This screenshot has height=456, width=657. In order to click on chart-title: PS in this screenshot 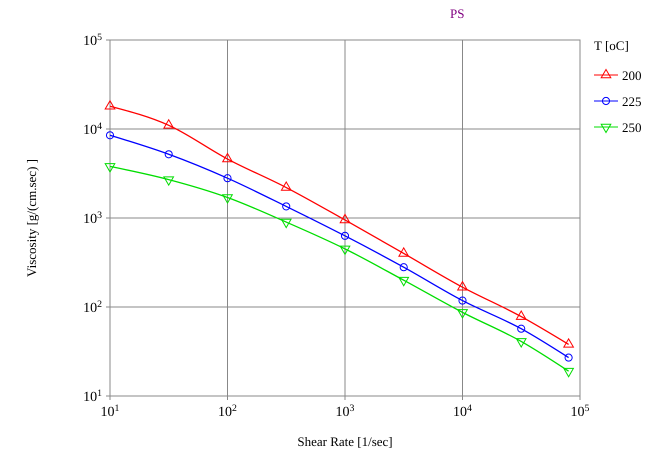, I will do `click(457, 13)`.